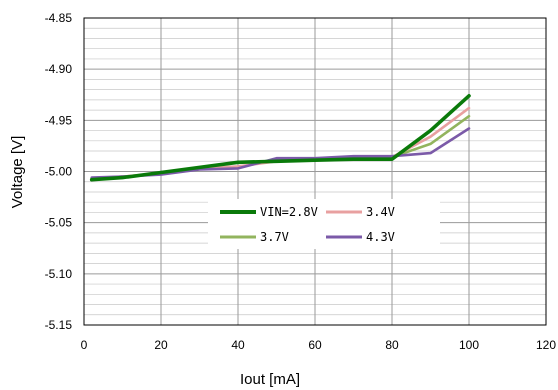 The height and width of the screenshot is (390, 558). Describe the element at coordinates (315, 345) in the screenshot. I see `x-tick-label: 60` at that location.